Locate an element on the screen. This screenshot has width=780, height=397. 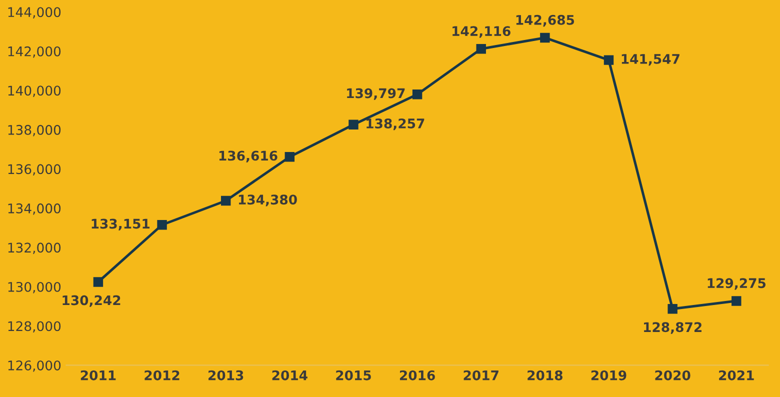
data-label: 133,151 is located at coordinates (121, 224).